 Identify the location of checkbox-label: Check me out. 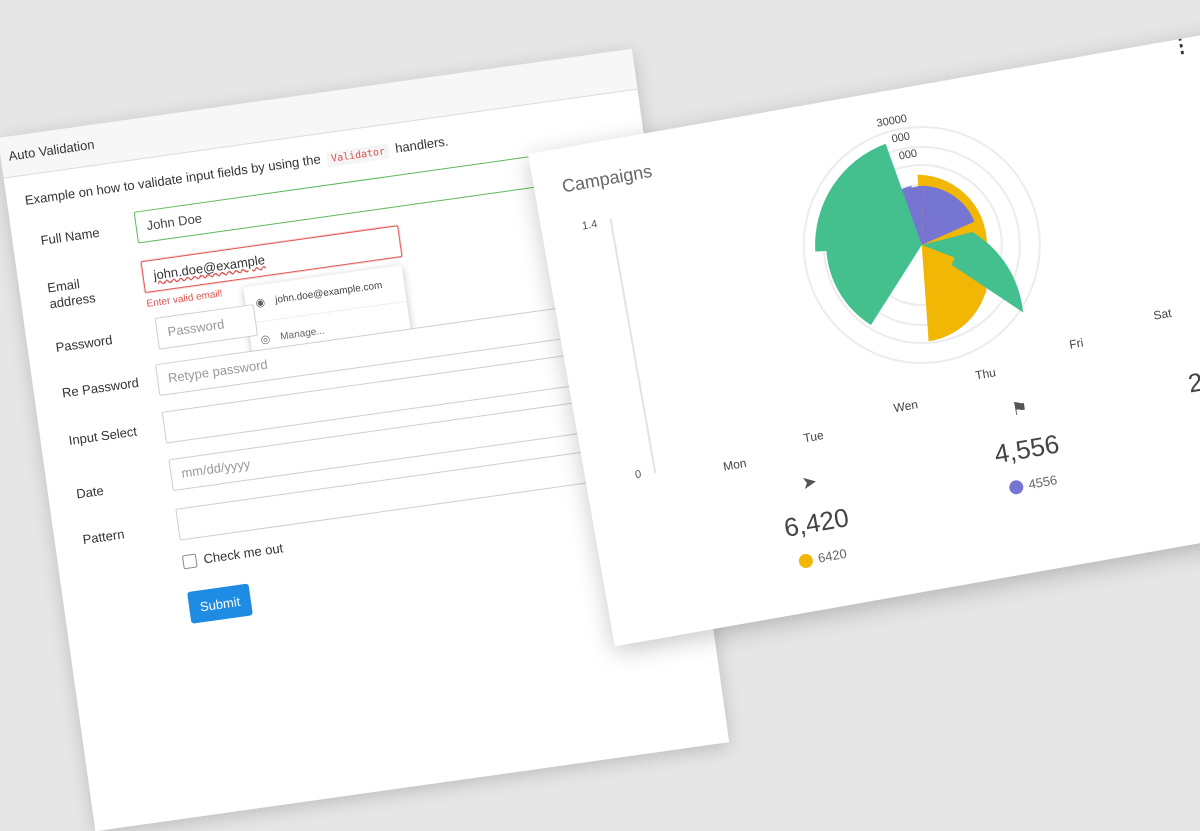
(243, 553).